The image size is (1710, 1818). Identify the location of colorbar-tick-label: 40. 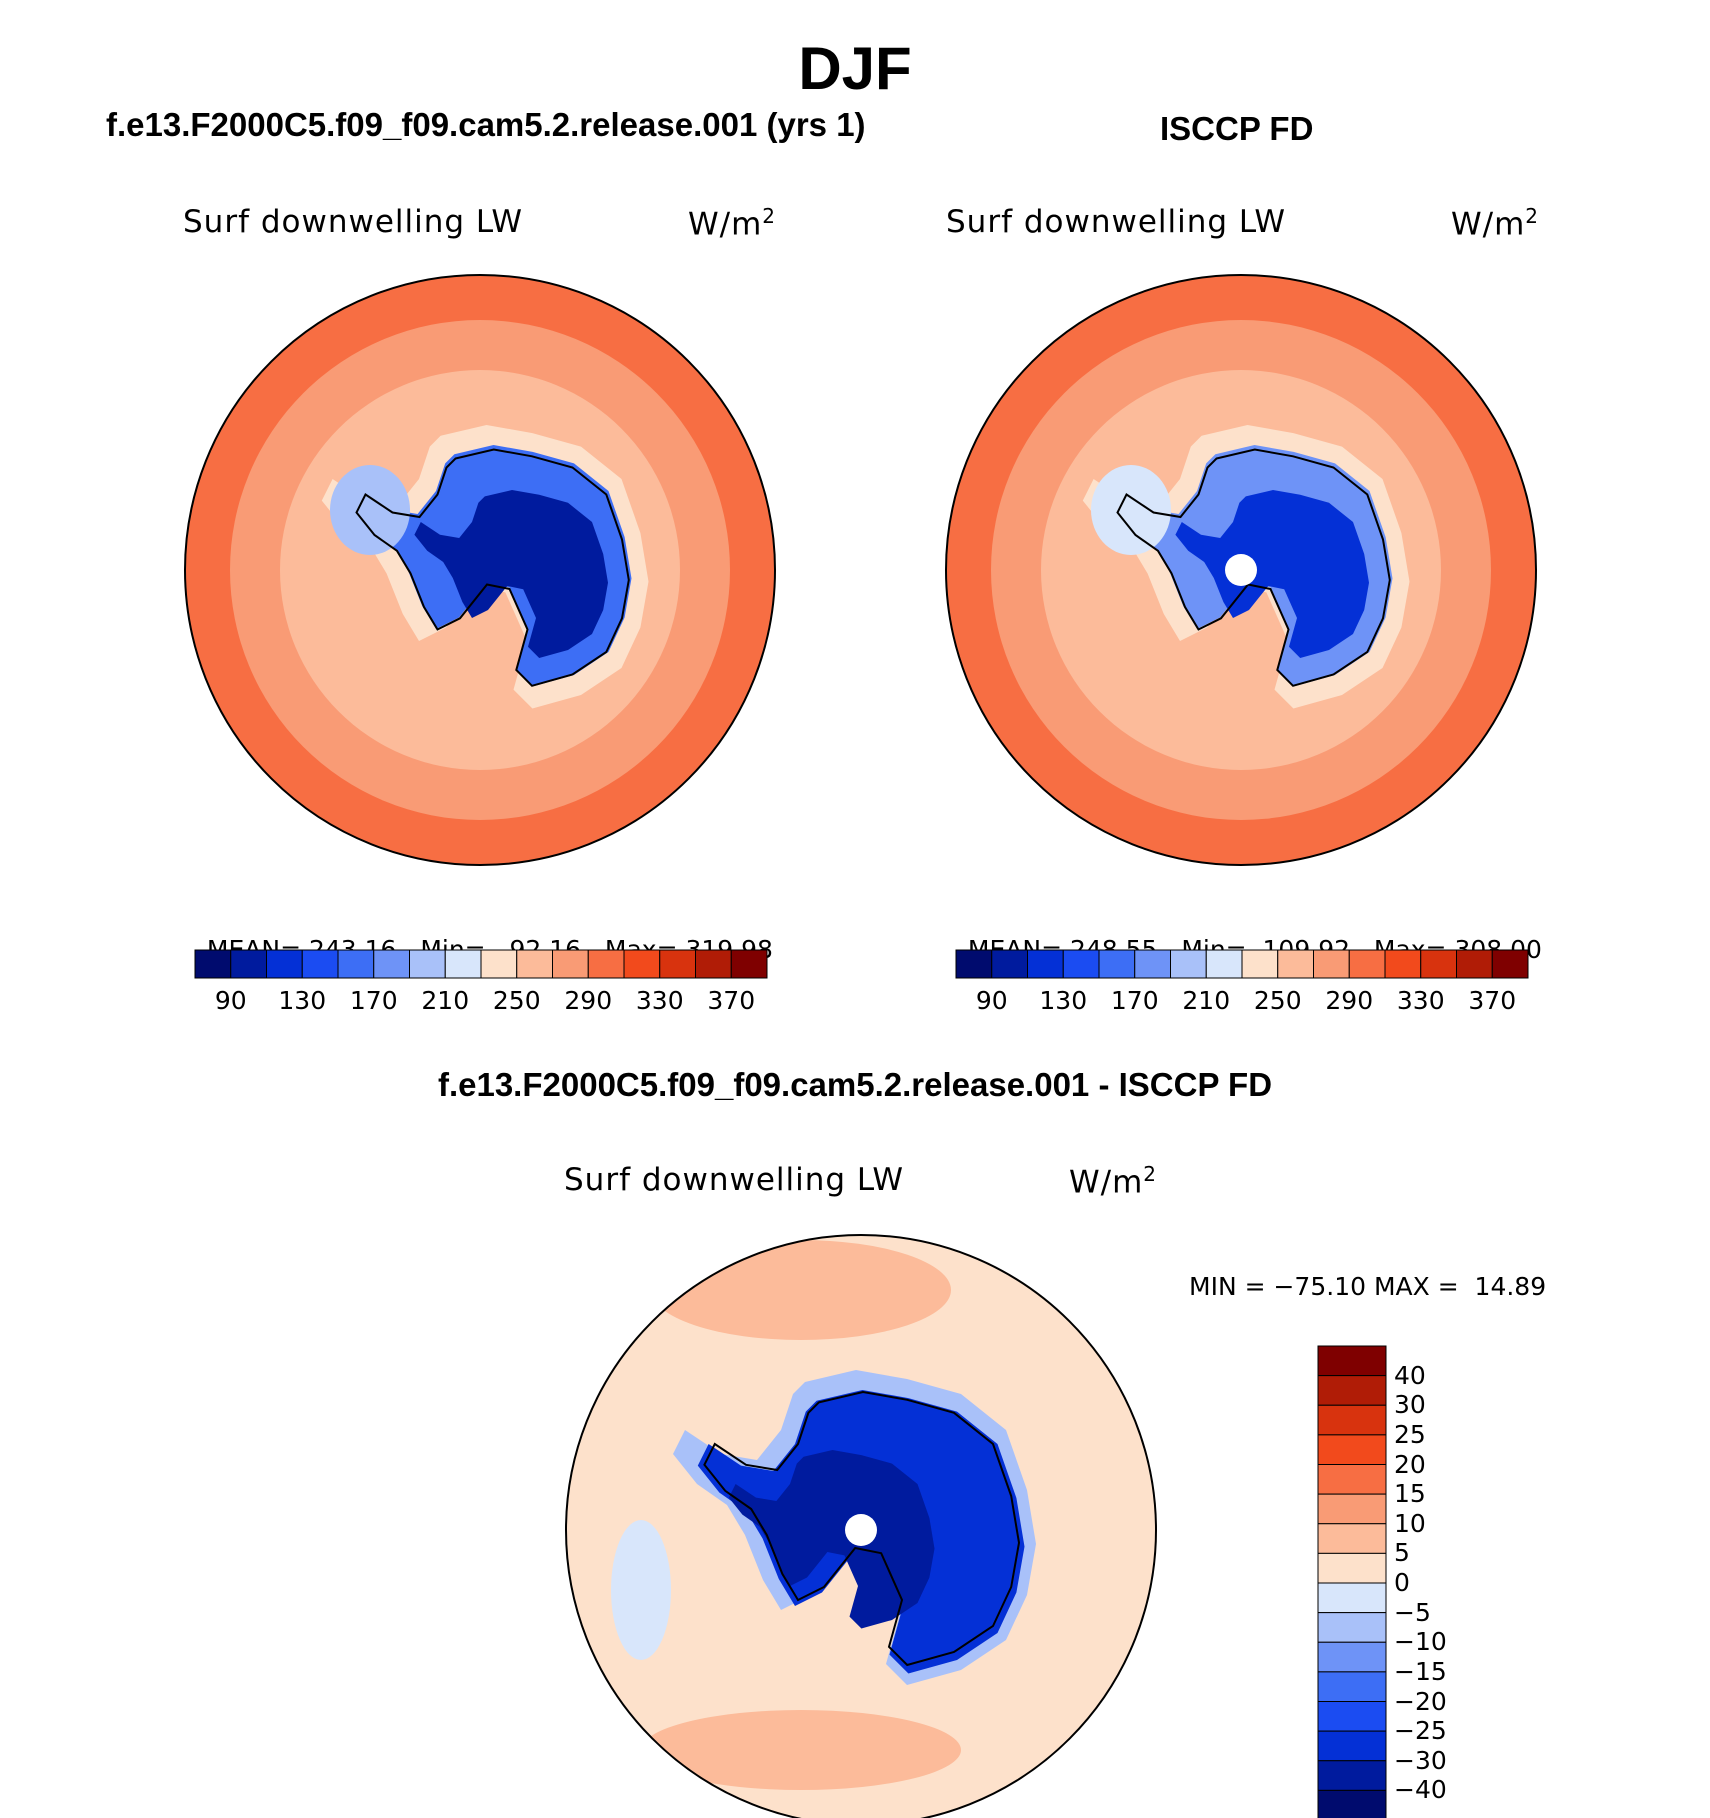
(1410, 1375).